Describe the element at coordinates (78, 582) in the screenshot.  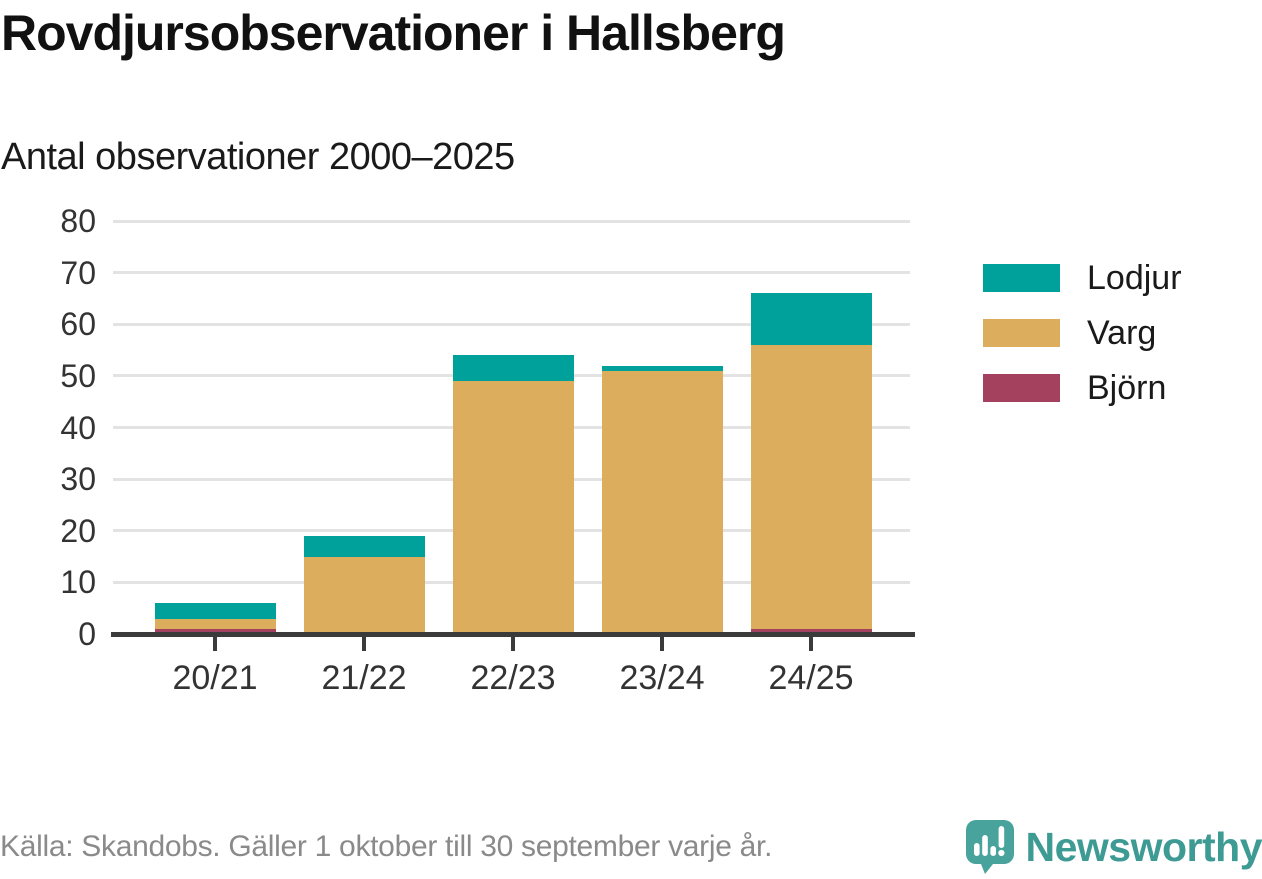
I see `y-axis-label-10: 10` at that location.